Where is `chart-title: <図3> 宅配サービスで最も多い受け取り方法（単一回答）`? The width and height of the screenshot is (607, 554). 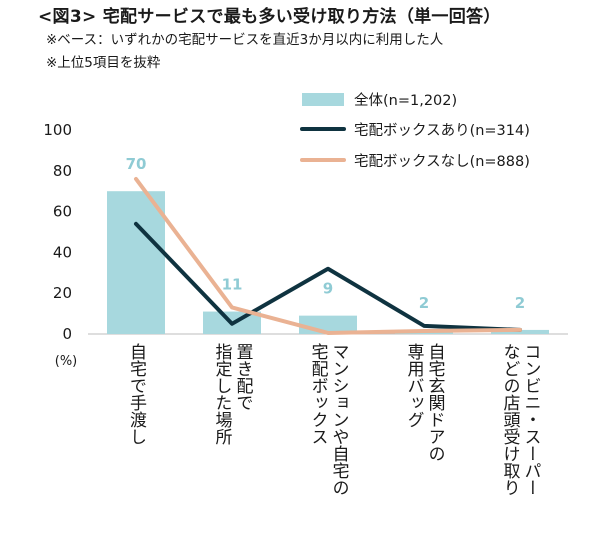
chart-title: <図3> 宅配サービスで最も多い受け取り方法（単一回答） is located at coordinates (269, 17).